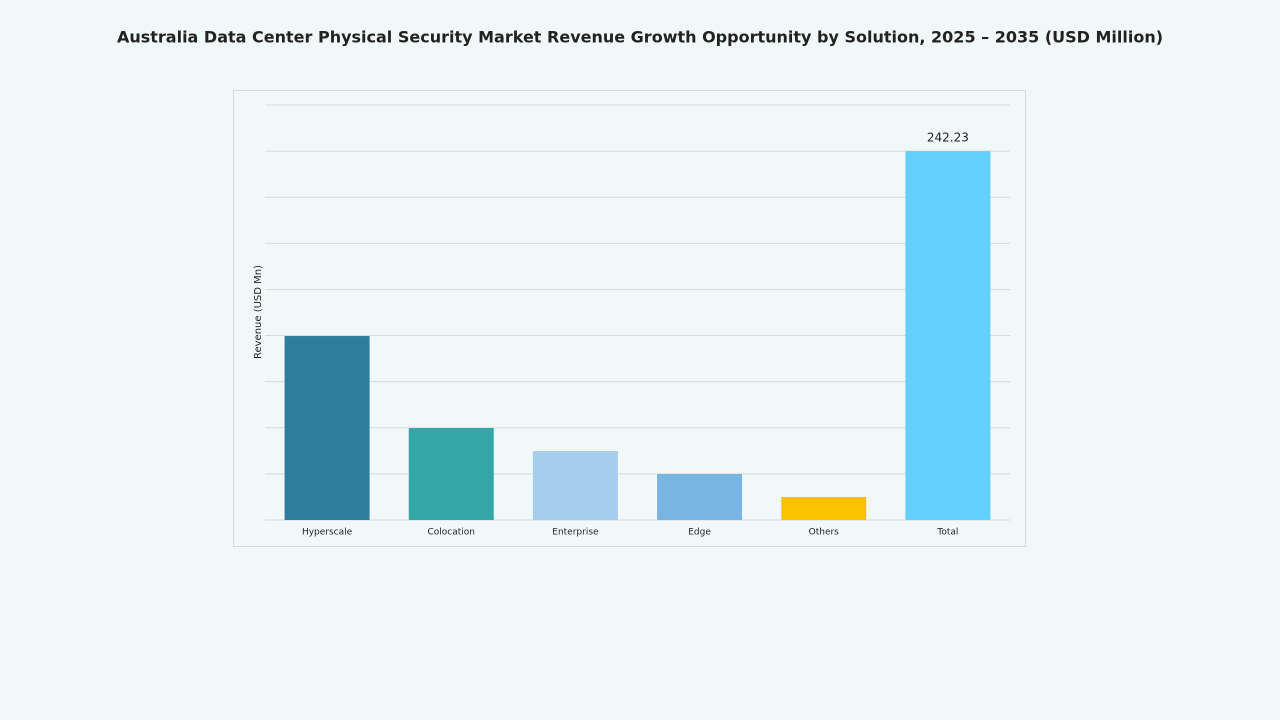 The image size is (1280, 720). Describe the element at coordinates (824, 533) in the screenshot. I see `x-tick-label: Others` at that location.